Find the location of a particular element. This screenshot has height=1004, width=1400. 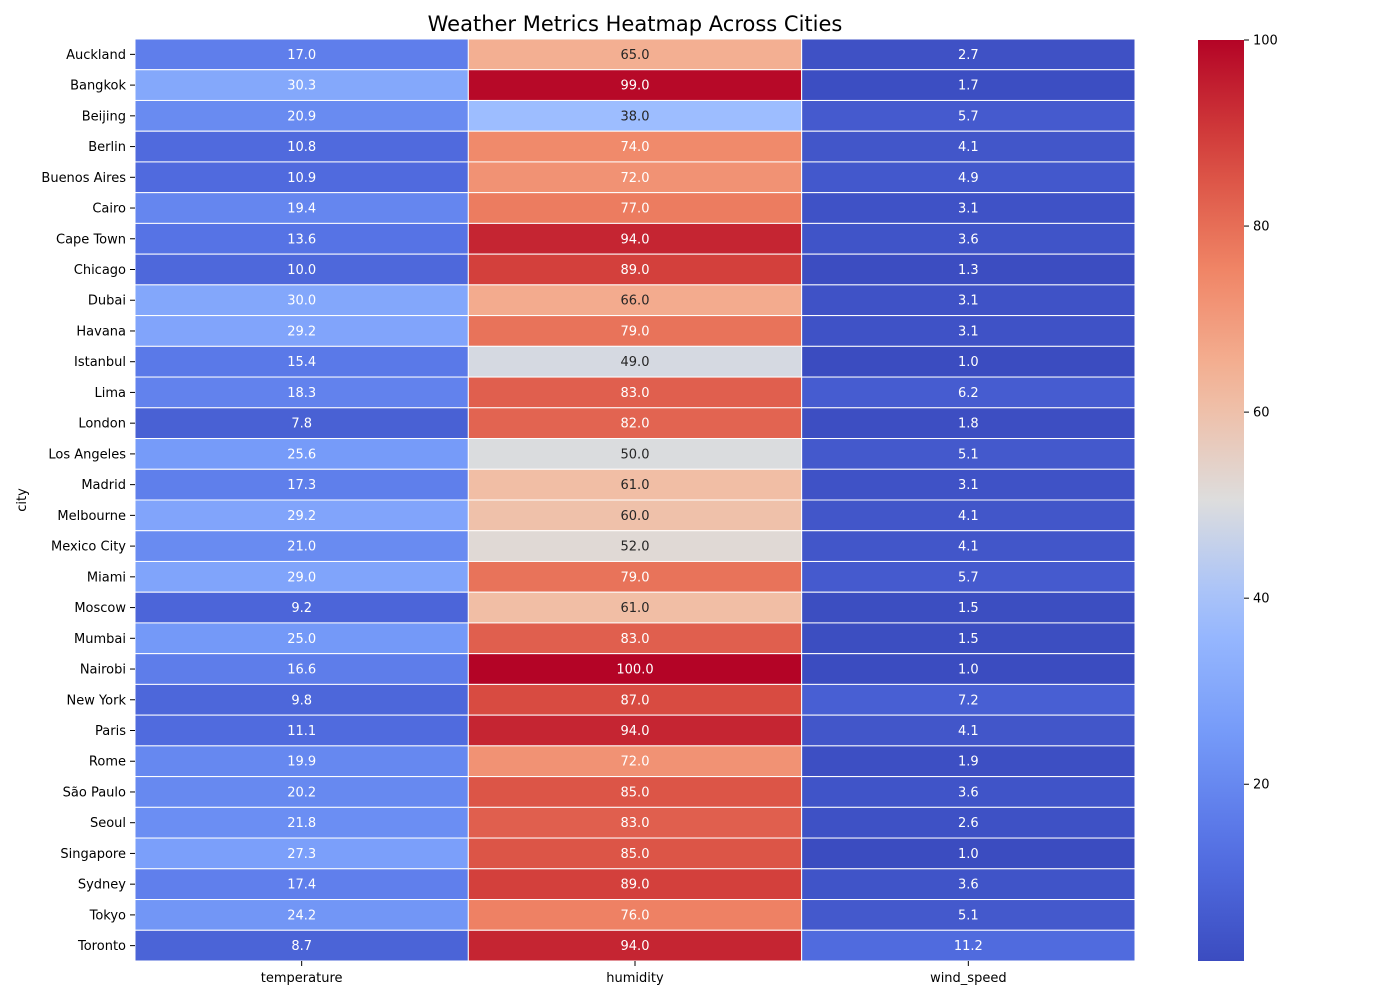

y-tick-label: Bangkok is located at coordinates (98, 86).